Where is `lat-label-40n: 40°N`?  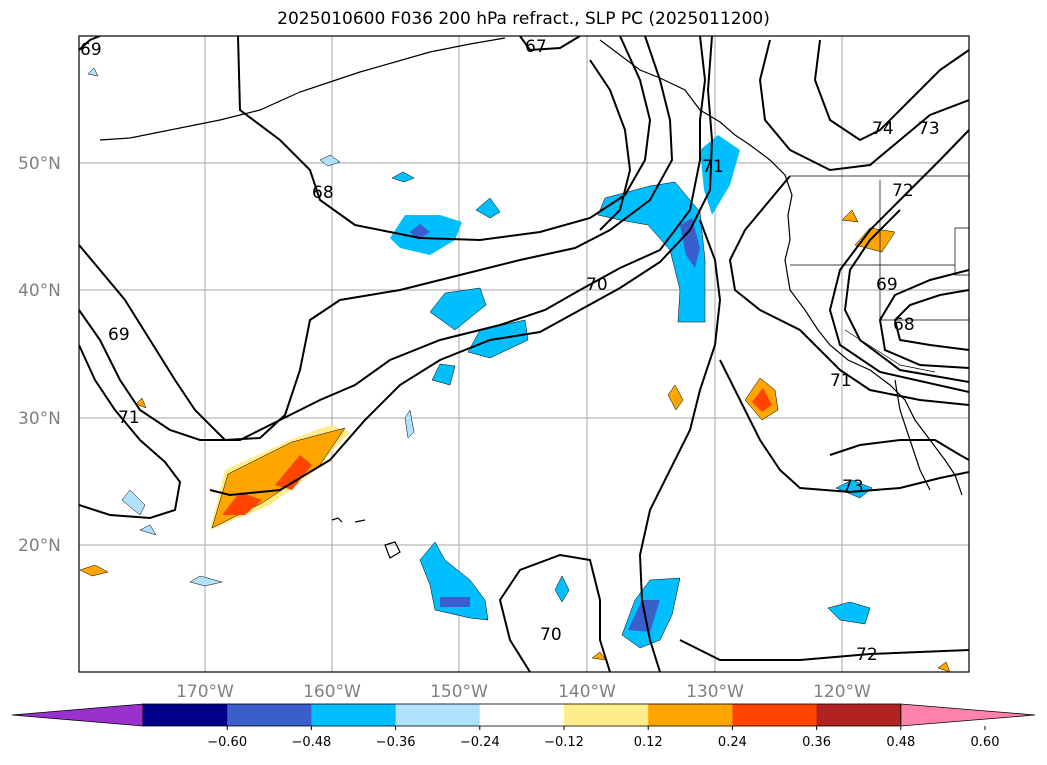 lat-label-40n: 40°N is located at coordinates (39, 291).